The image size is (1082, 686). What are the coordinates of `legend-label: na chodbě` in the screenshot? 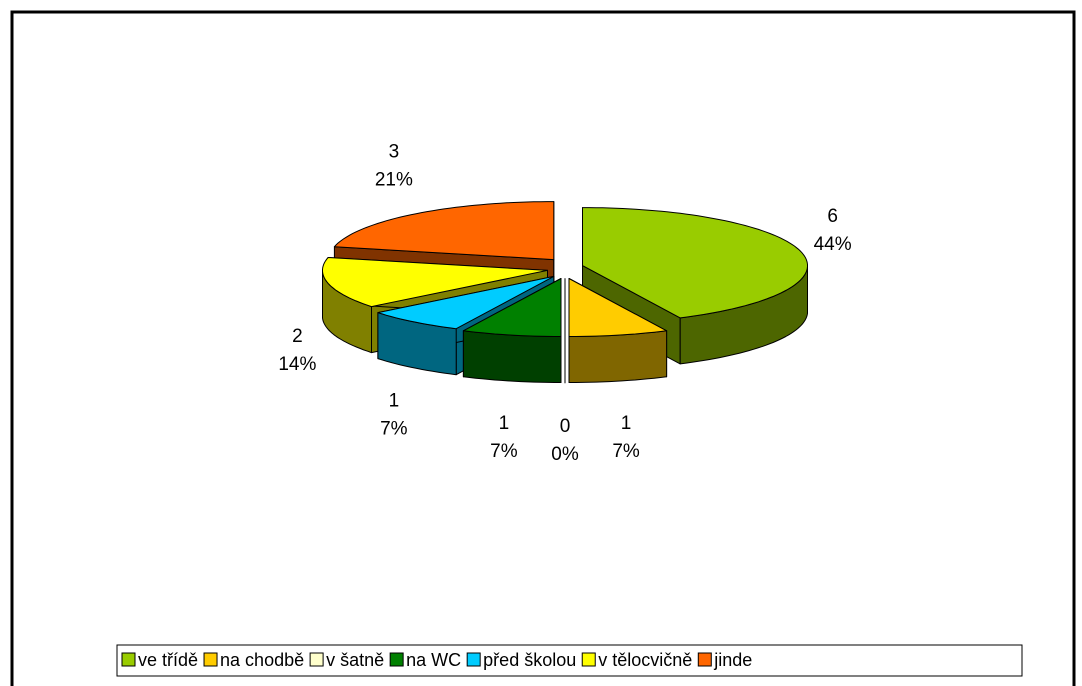 It's located at (262, 660).